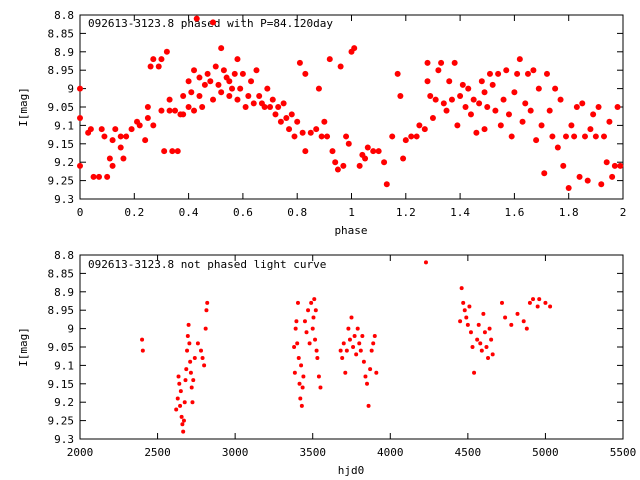 This screenshot has height=480, width=640. Describe the element at coordinates (64, 365) in the screenshot. I see `y-tick-label: 9.1` at that location.